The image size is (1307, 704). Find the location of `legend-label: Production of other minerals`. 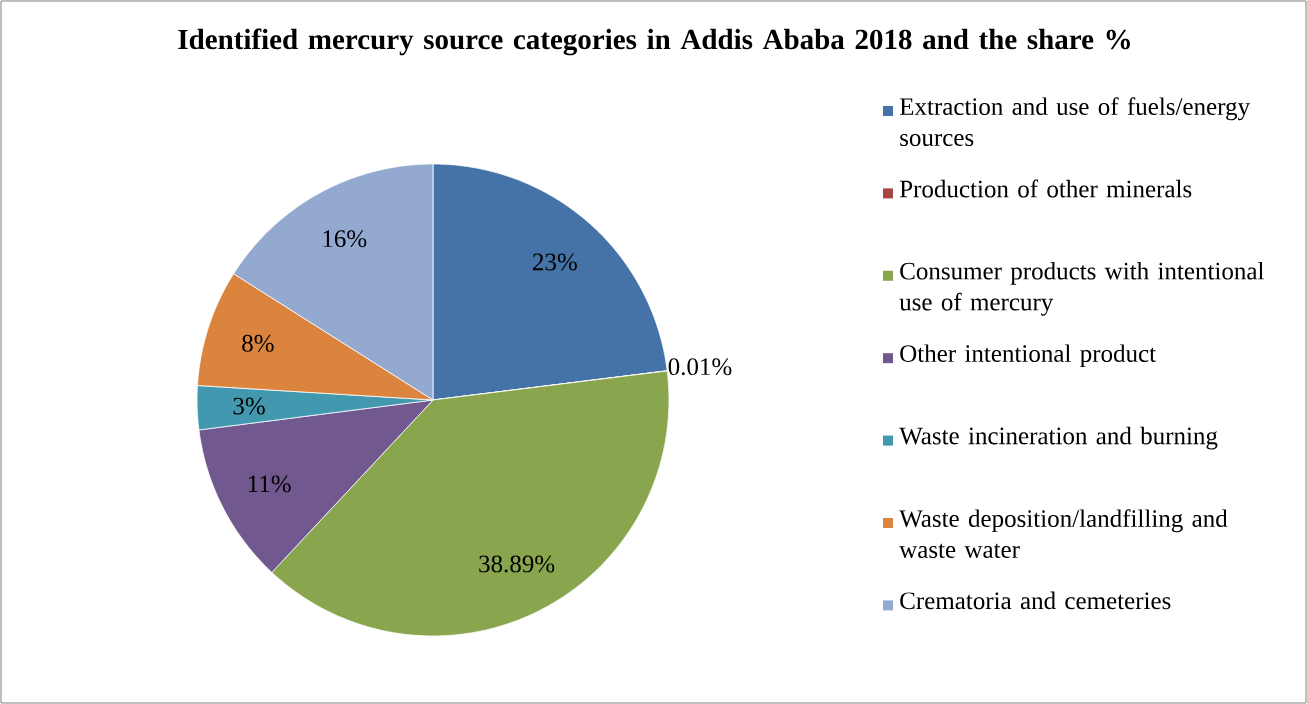

legend-label: Production of other minerals is located at coordinates (1045, 188).